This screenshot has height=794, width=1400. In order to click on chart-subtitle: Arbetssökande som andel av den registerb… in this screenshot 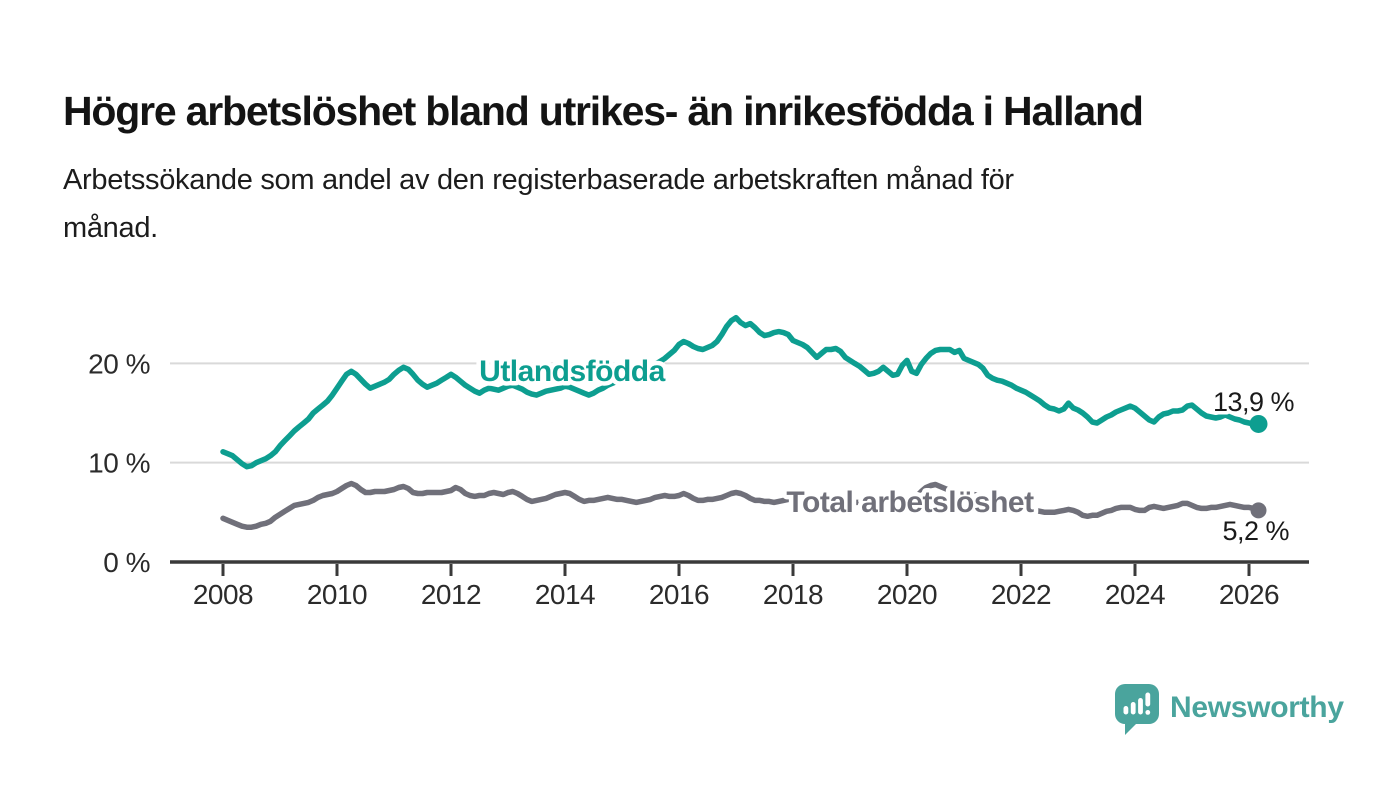, I will do `click(538, 204)`.